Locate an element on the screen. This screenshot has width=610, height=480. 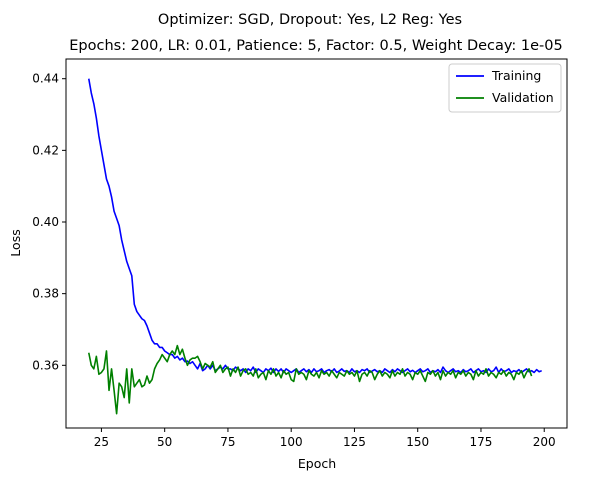
legend: Training Validation is located at coordinates (505, 88).